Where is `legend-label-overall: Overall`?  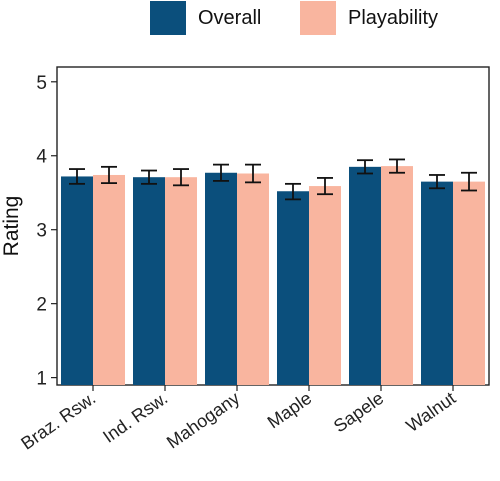 legend-label-overall: Overall is located at coordinates (230, 17).